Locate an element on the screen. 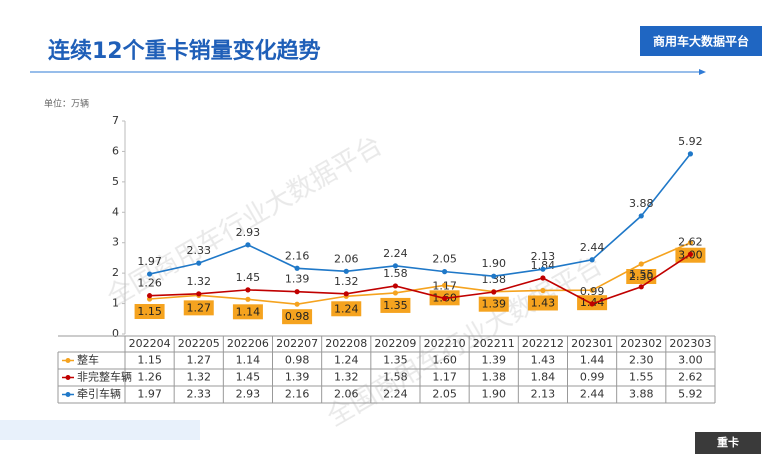  footer-badge is located at coordinates (728, 443).